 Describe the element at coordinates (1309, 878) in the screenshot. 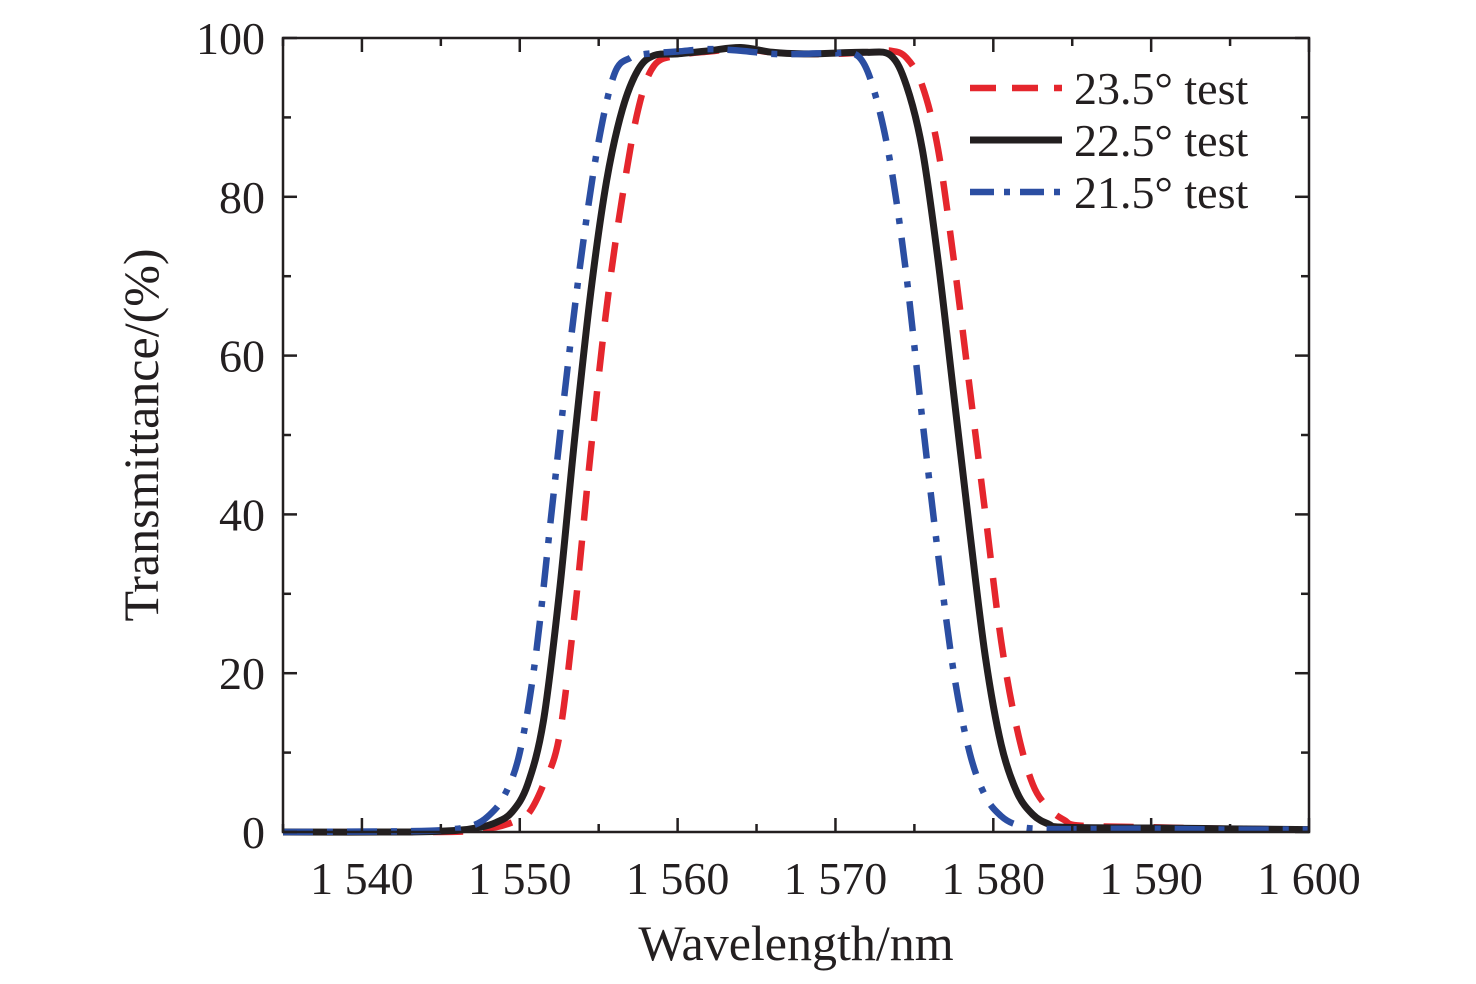

I see `x-tick-label: 1 600` at that location.